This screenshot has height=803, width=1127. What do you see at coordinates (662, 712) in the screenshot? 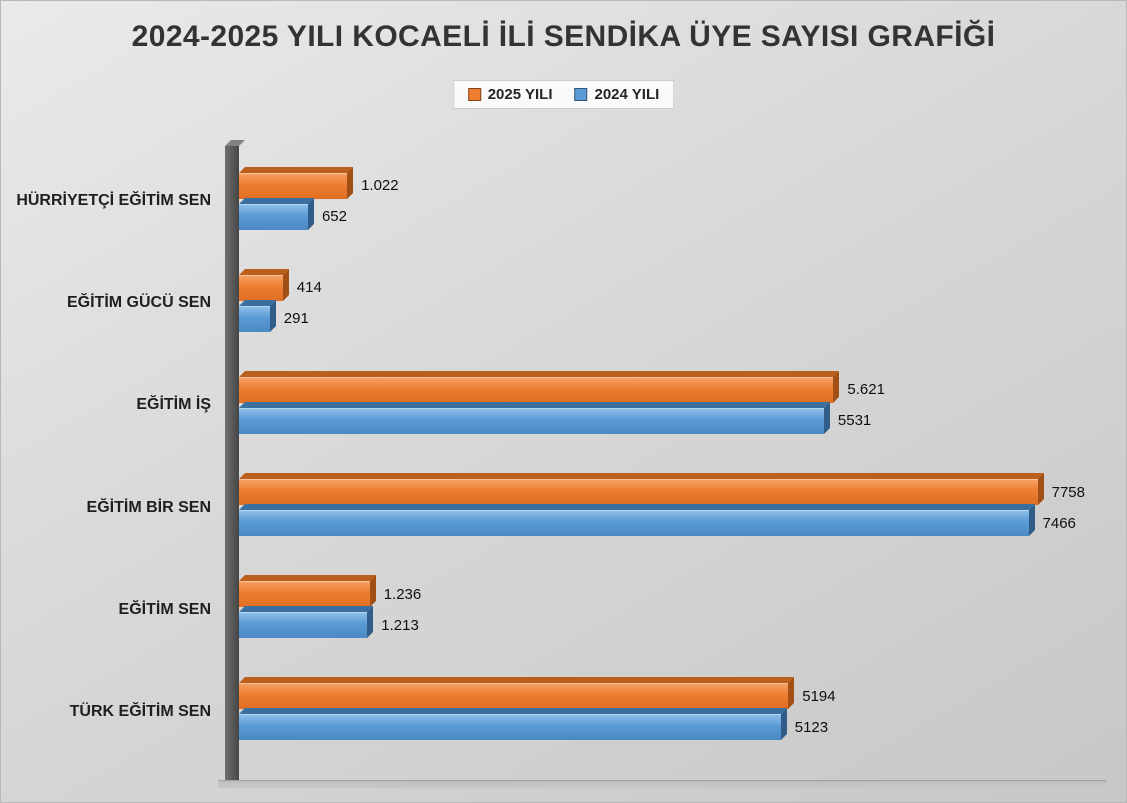
I see `bar-group: 5194 5123` at bounding box center [662, 712].